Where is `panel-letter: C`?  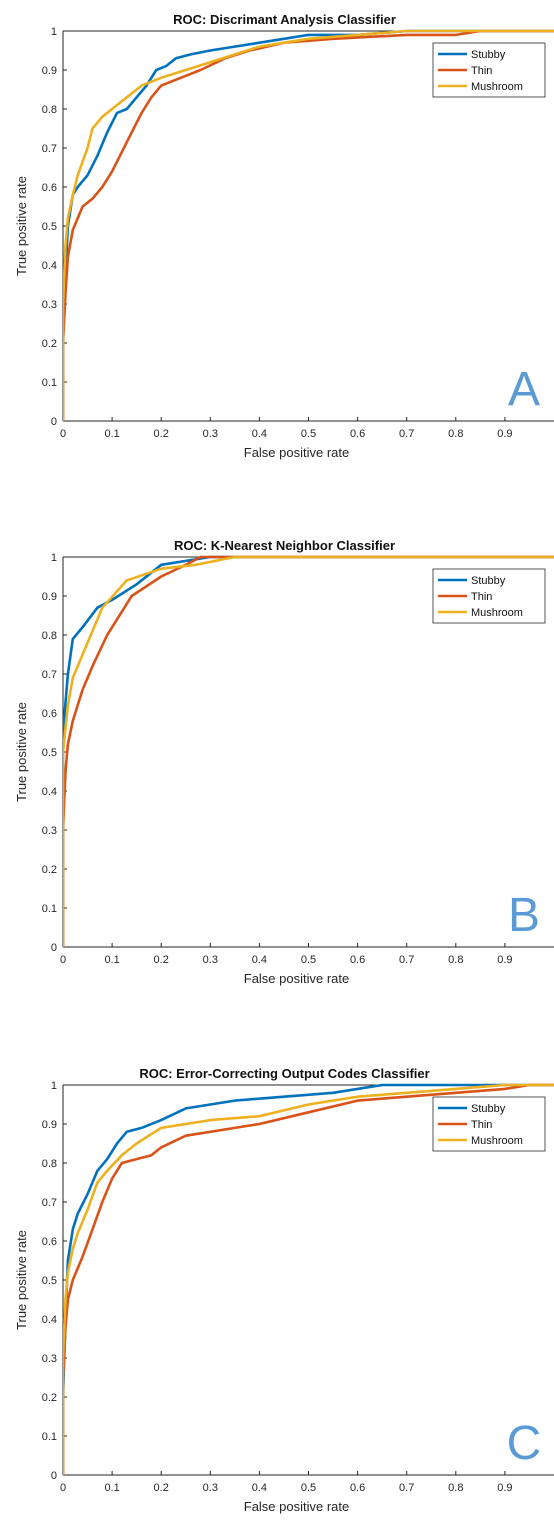
panel-letter: C is located at coordinates (524, 1443).